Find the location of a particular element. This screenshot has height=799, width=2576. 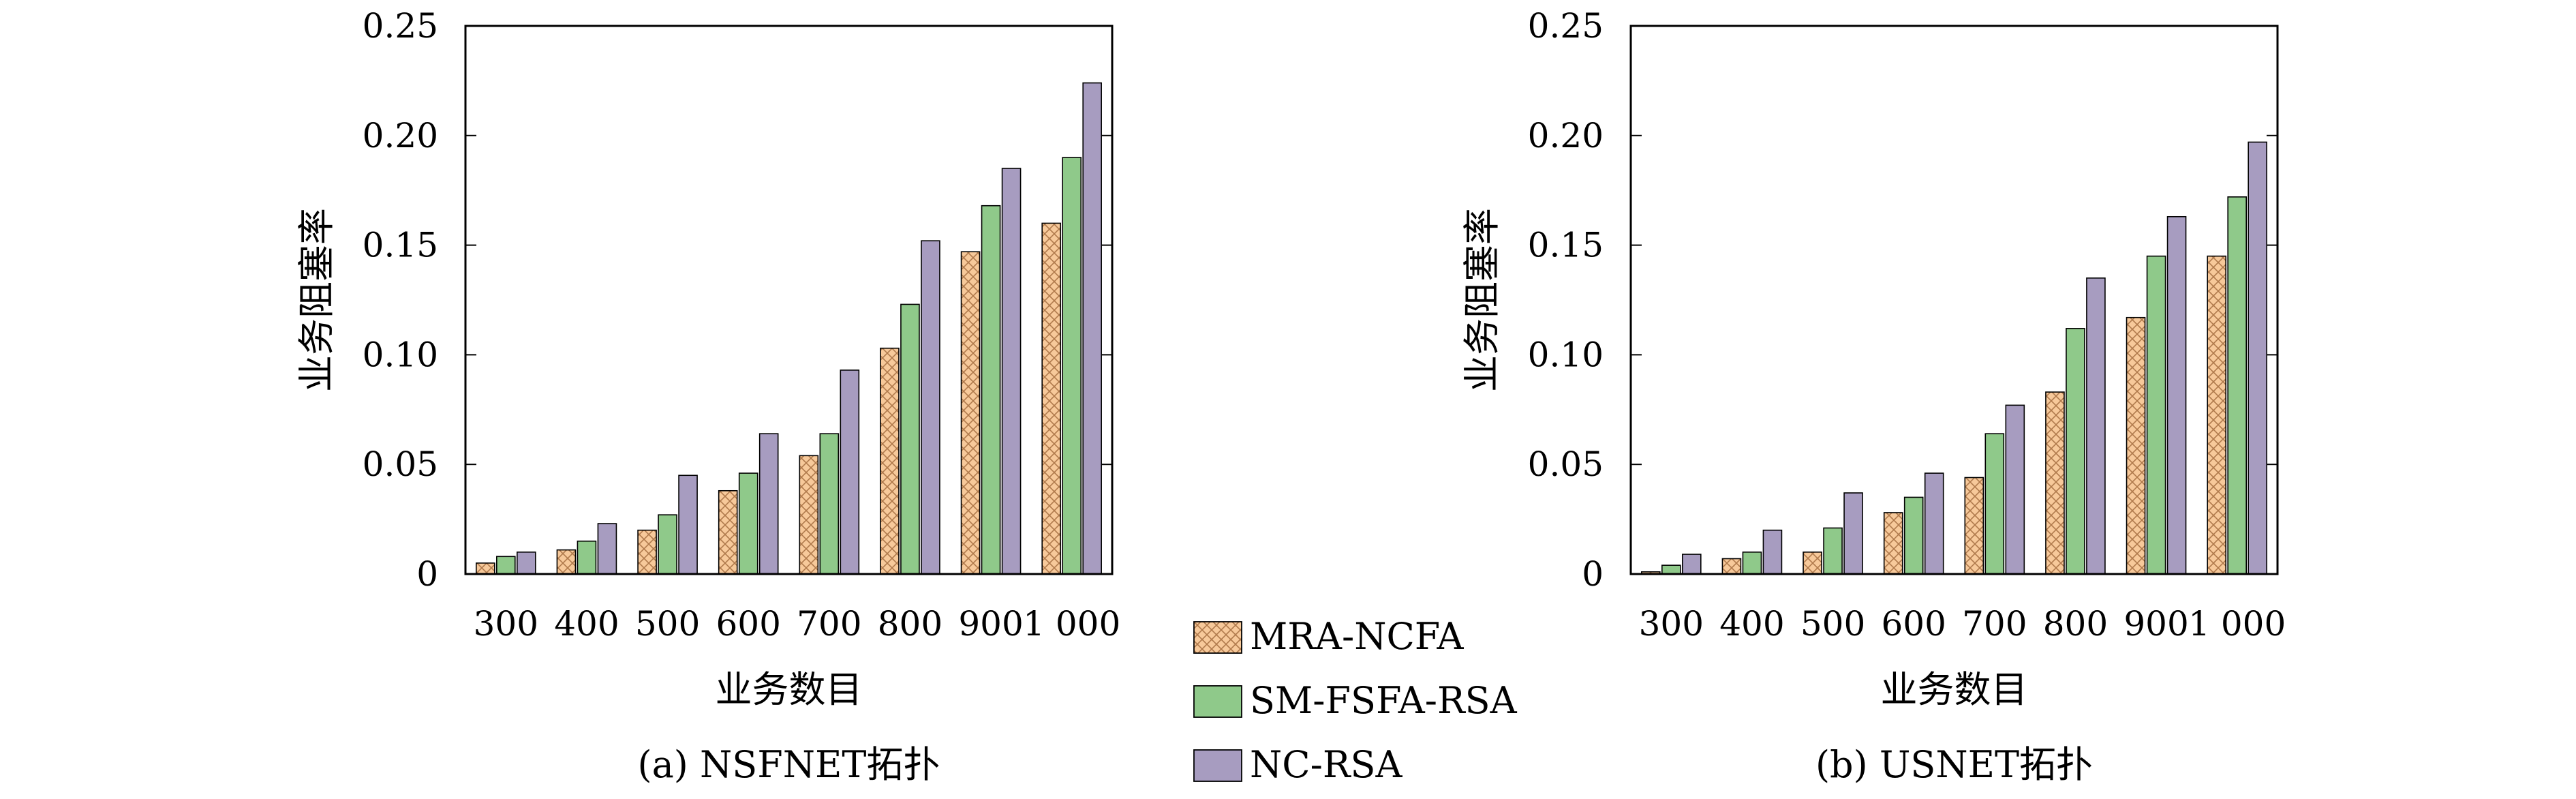

panel-caption: (b) USNET拓扑 is located at coordinates (1954, 764).